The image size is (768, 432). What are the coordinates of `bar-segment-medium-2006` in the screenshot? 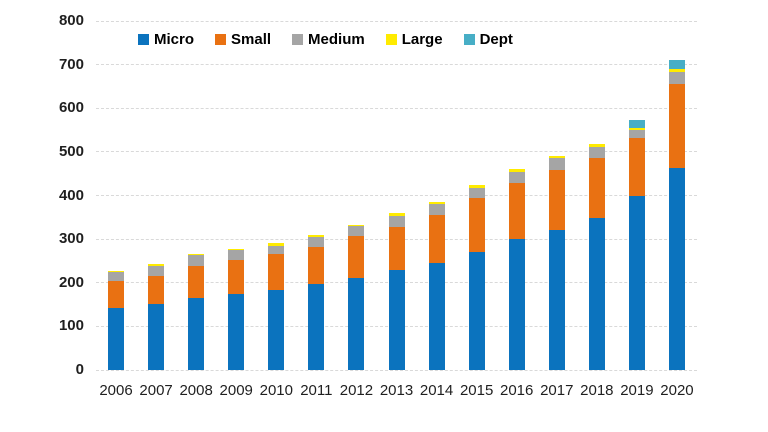 It's located at (116, 277).